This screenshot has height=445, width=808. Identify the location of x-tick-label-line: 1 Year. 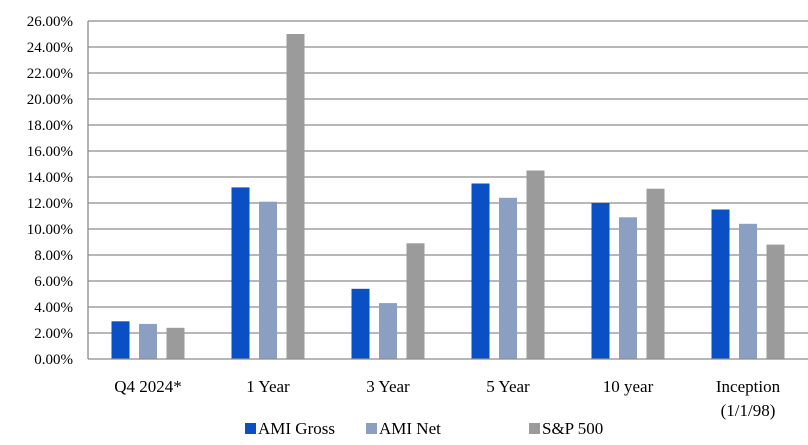
(268, 386).